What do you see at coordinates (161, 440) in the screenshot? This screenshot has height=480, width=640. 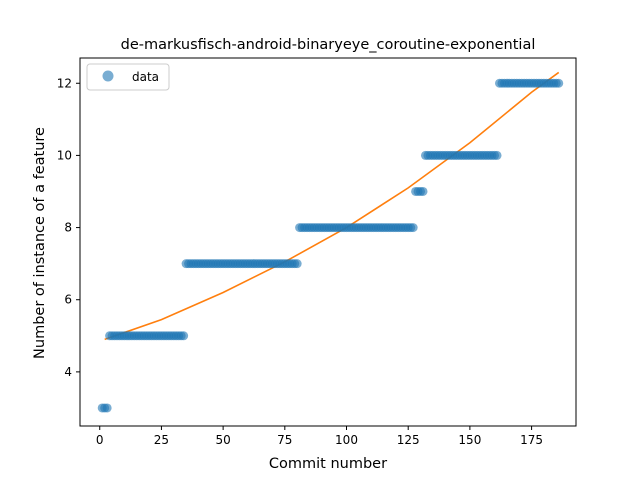 I see `x-tick-label: 25` at bounding box center [161, 440].